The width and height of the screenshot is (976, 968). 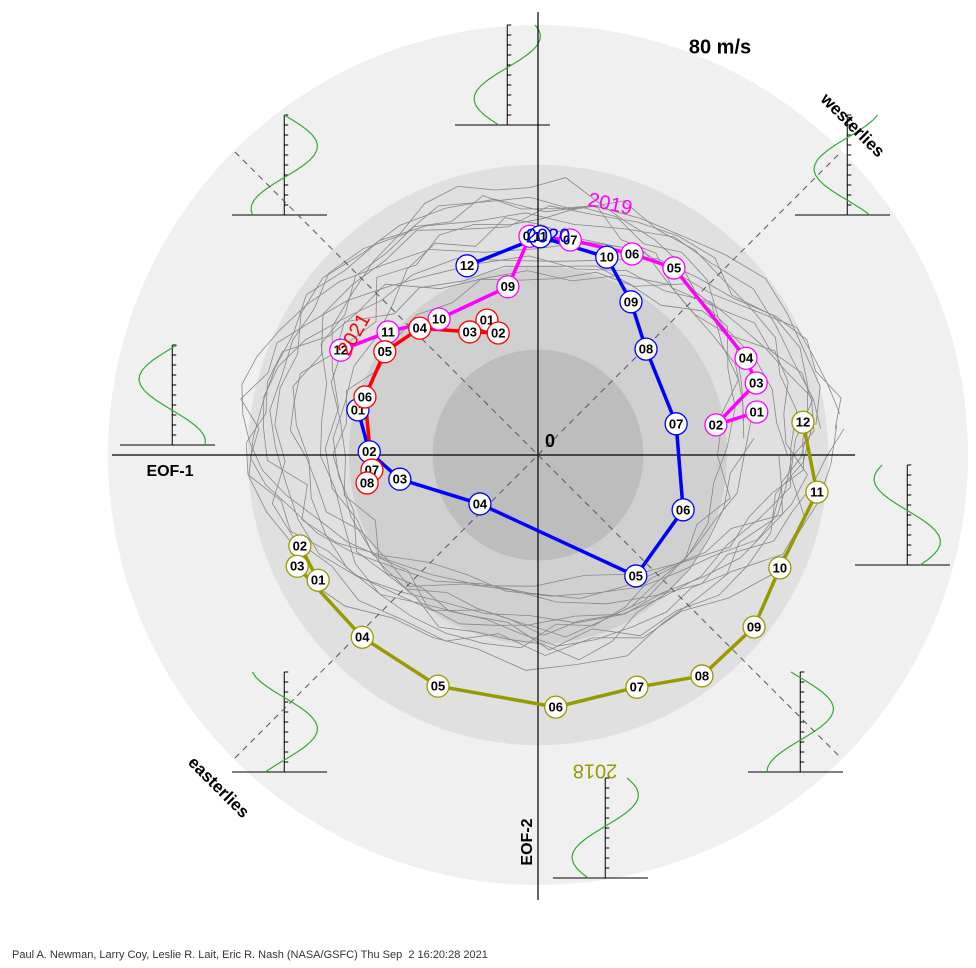 I want to click on year-label: 2020, so click(x=548, y=236).